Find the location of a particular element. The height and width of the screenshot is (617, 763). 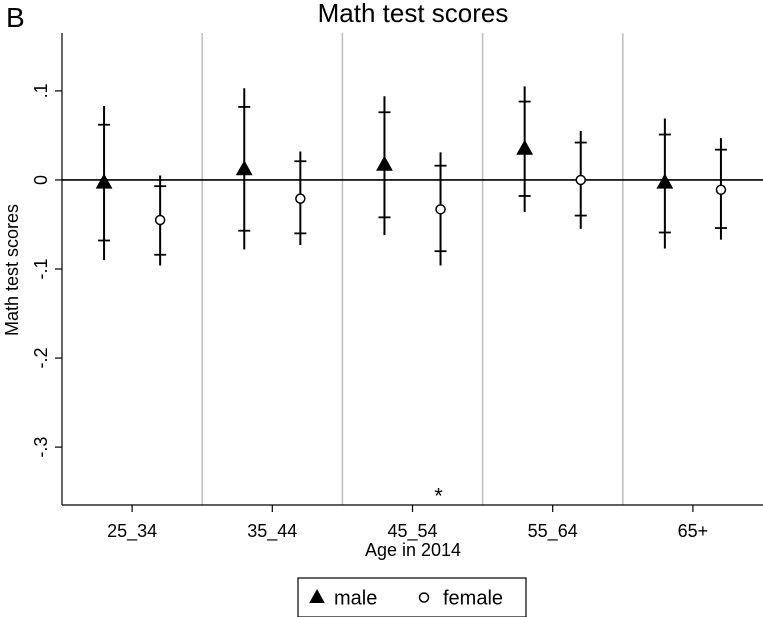

chart-title: Math test scores is located at coordinates (413, 14).